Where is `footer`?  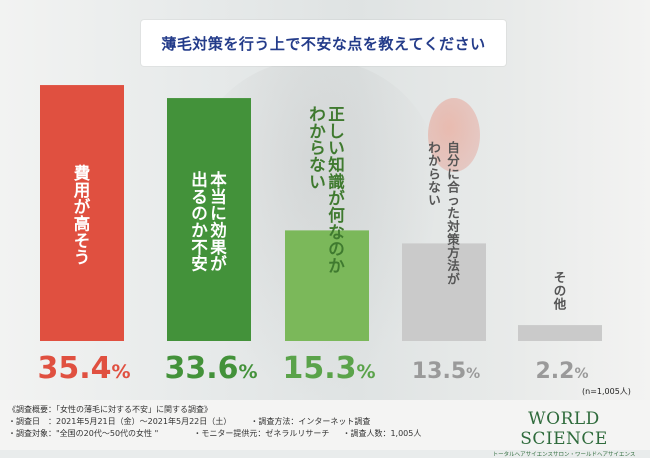
footer is located at coordinates (325, 425).